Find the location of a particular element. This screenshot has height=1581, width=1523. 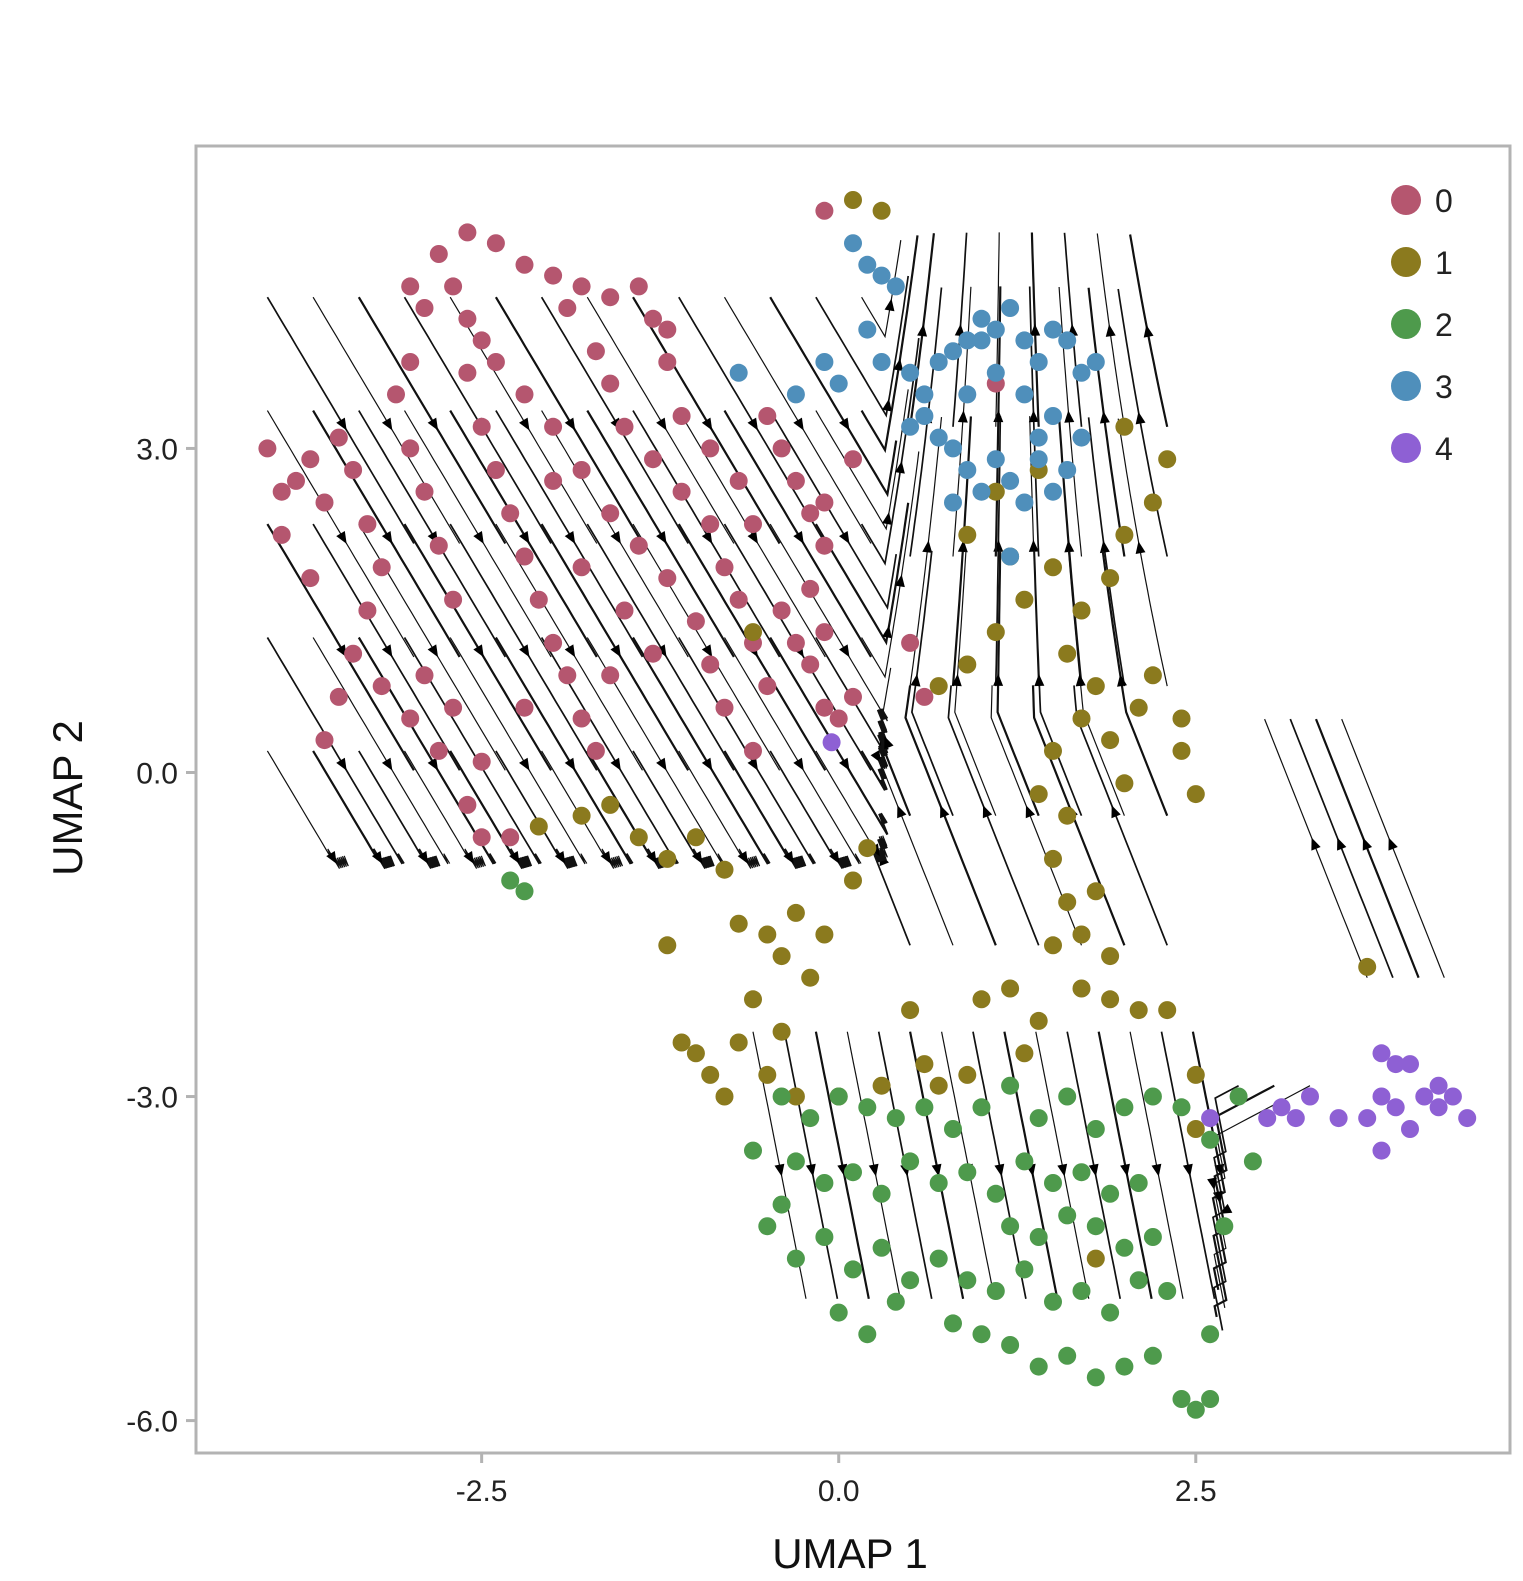

velocity-streamline is located at coordinates (354, 810).